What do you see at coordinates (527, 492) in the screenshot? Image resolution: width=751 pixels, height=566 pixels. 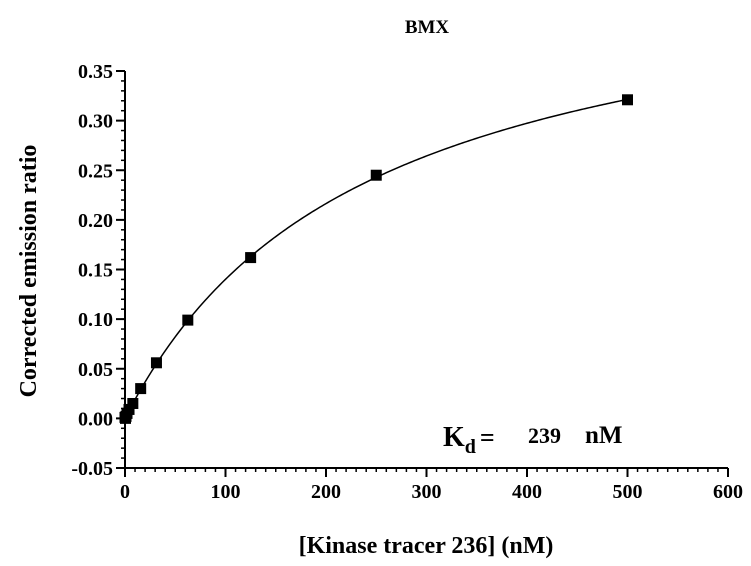 I see `x-tick-label: 400` at bounding box center [527, 492].